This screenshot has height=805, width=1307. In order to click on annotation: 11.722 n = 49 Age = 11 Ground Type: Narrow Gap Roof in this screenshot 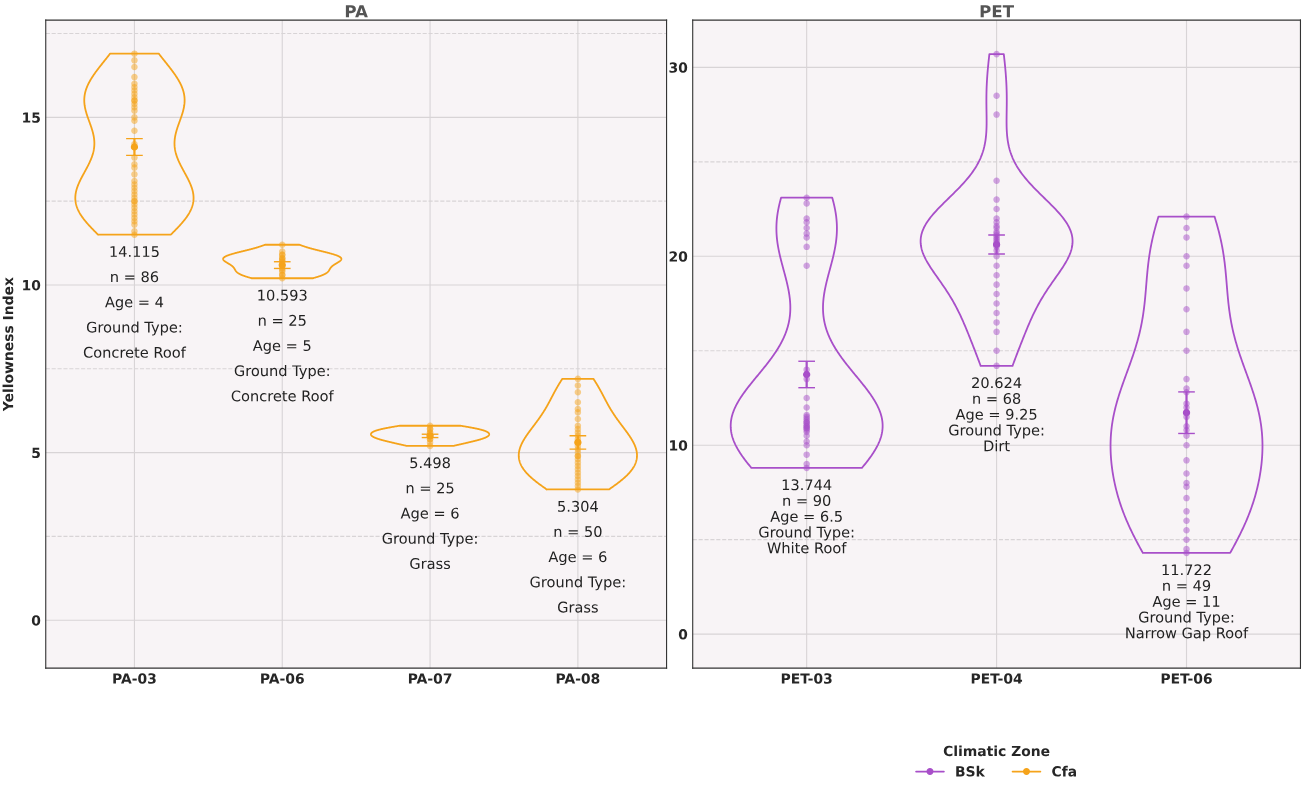, I will do `click(1187, 603)`.